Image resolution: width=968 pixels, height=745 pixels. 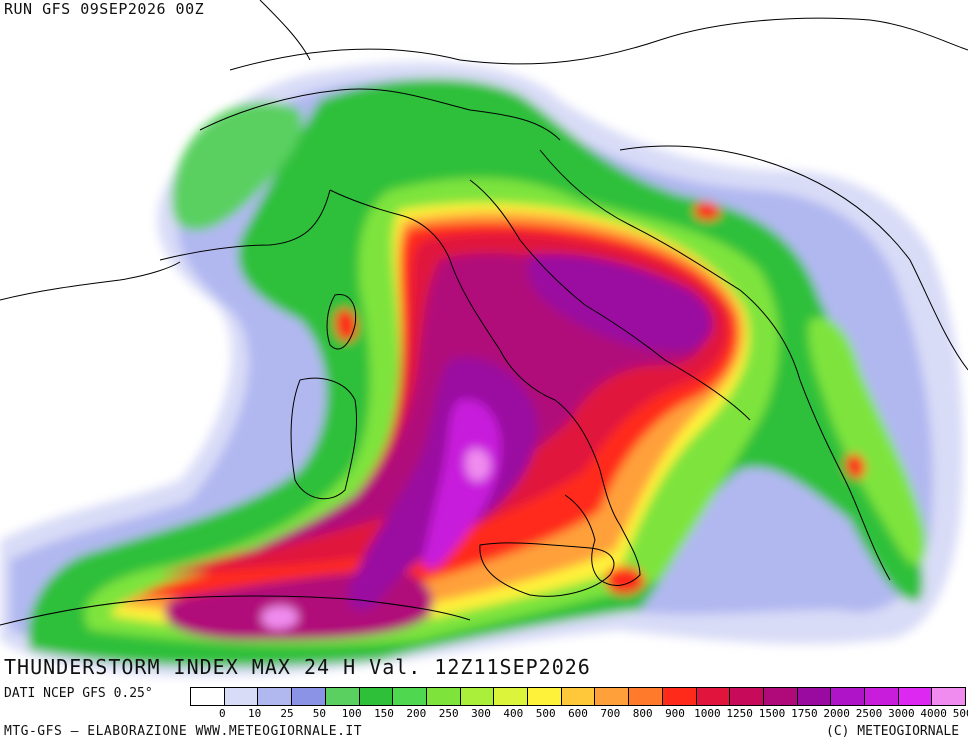 What do you see at coordinates (598, 44) in the screenshot?
I see `border-central-europe` at bounding box center [598, 44].